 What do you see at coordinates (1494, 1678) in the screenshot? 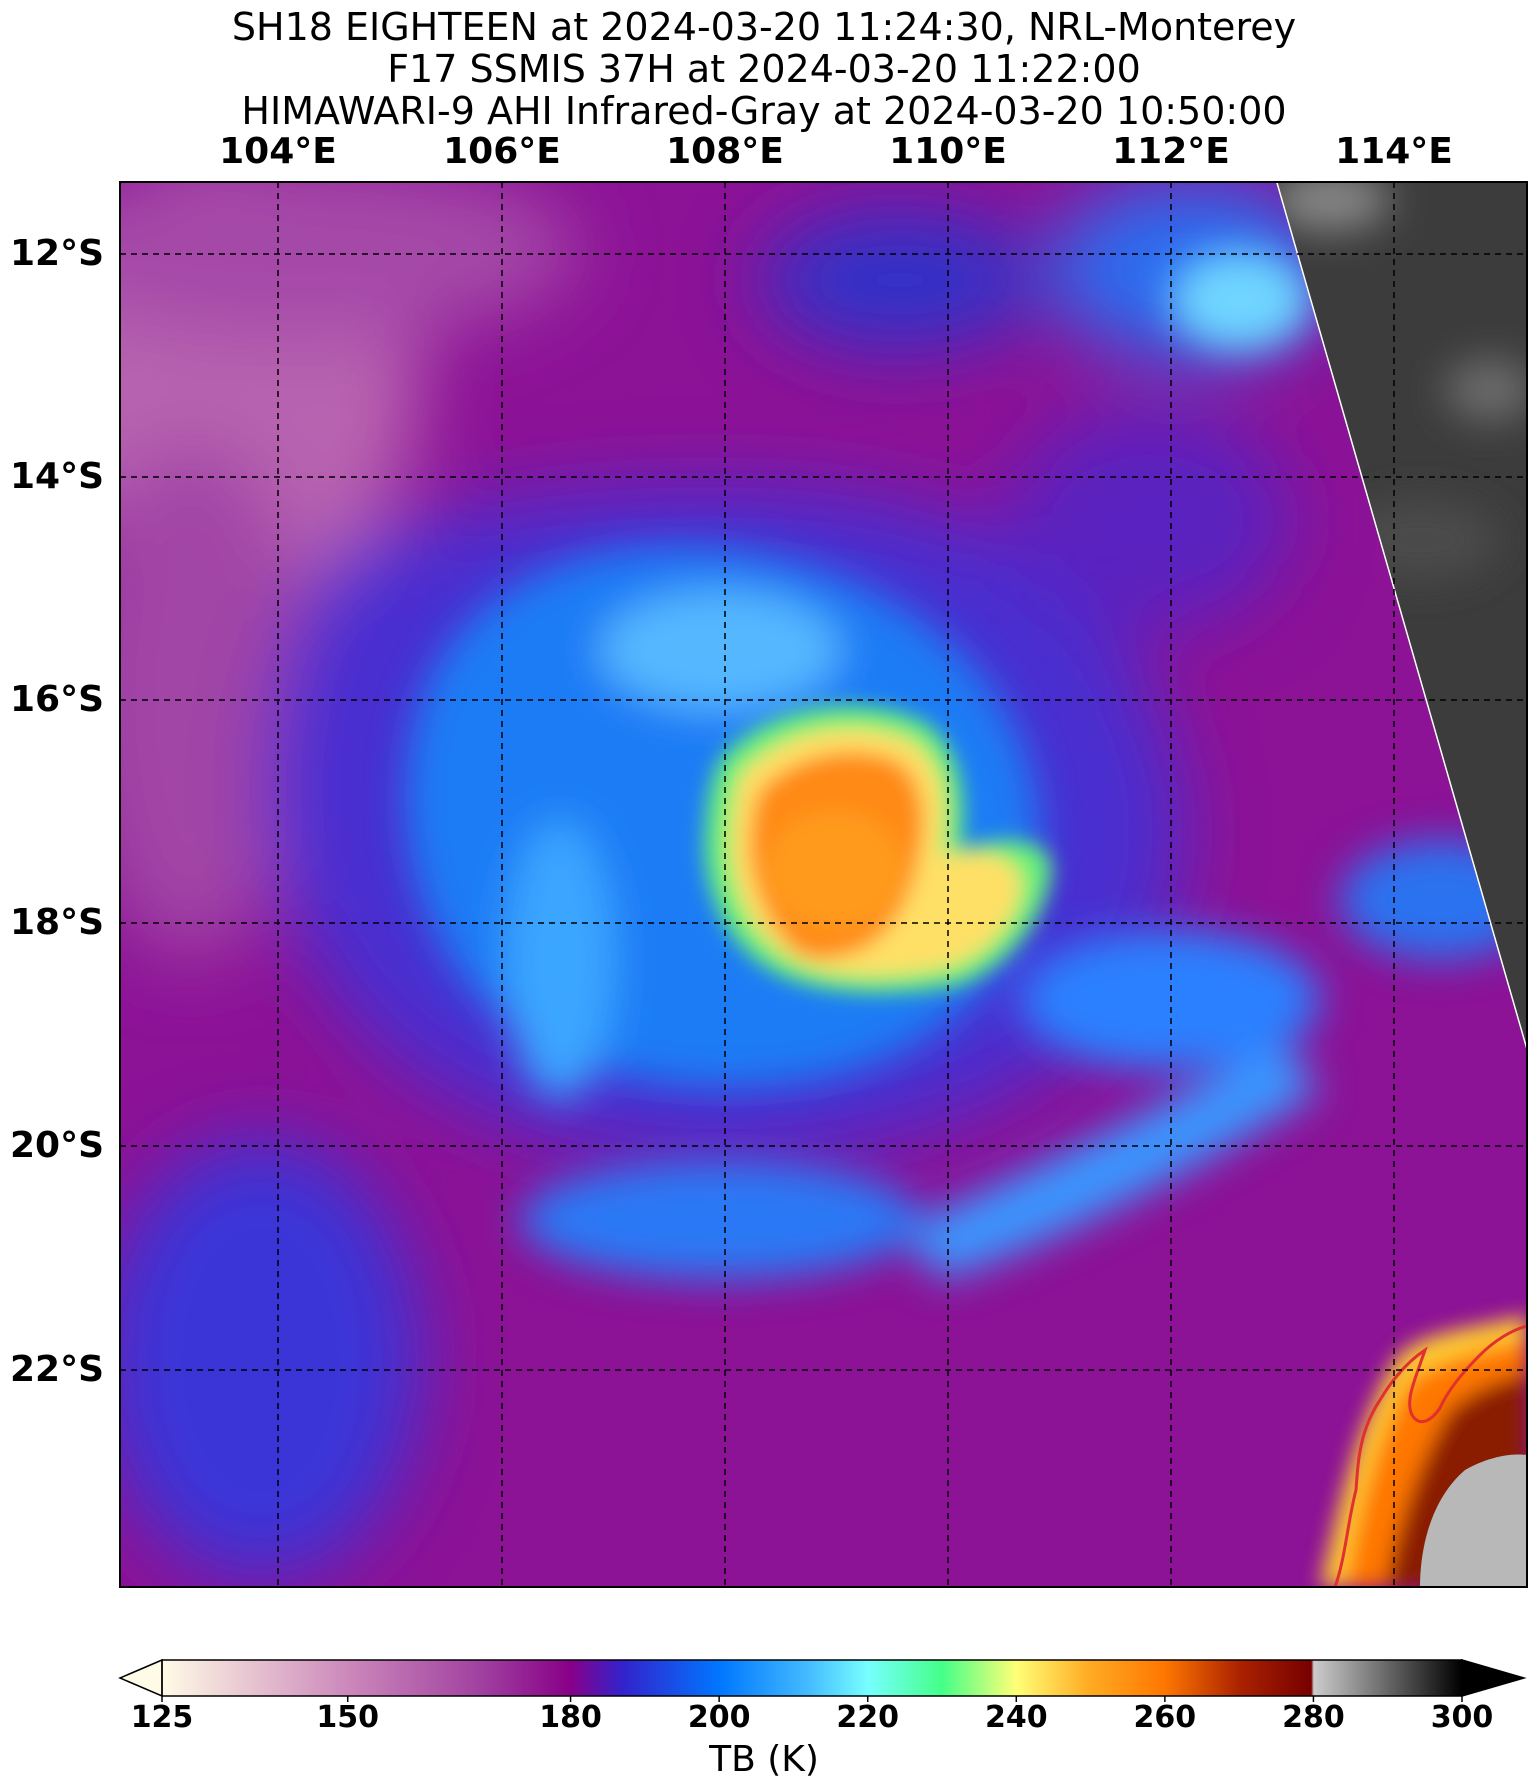
I see `colorbar-max-arrow` at bounding box center [1494, 1678].